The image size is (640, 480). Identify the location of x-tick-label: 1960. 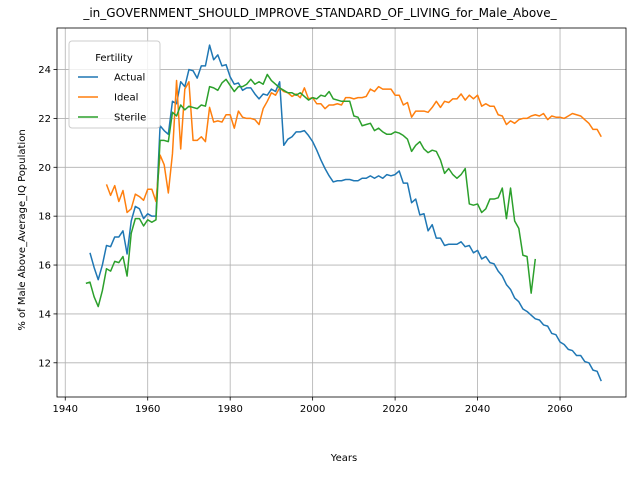
(147, 409).